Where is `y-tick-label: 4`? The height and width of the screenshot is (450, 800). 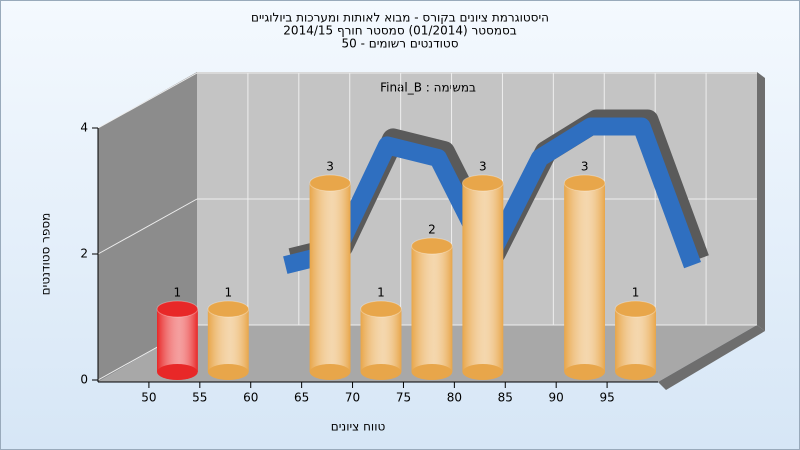
y-tick-label: 4 is located at coordinates (84, 128).